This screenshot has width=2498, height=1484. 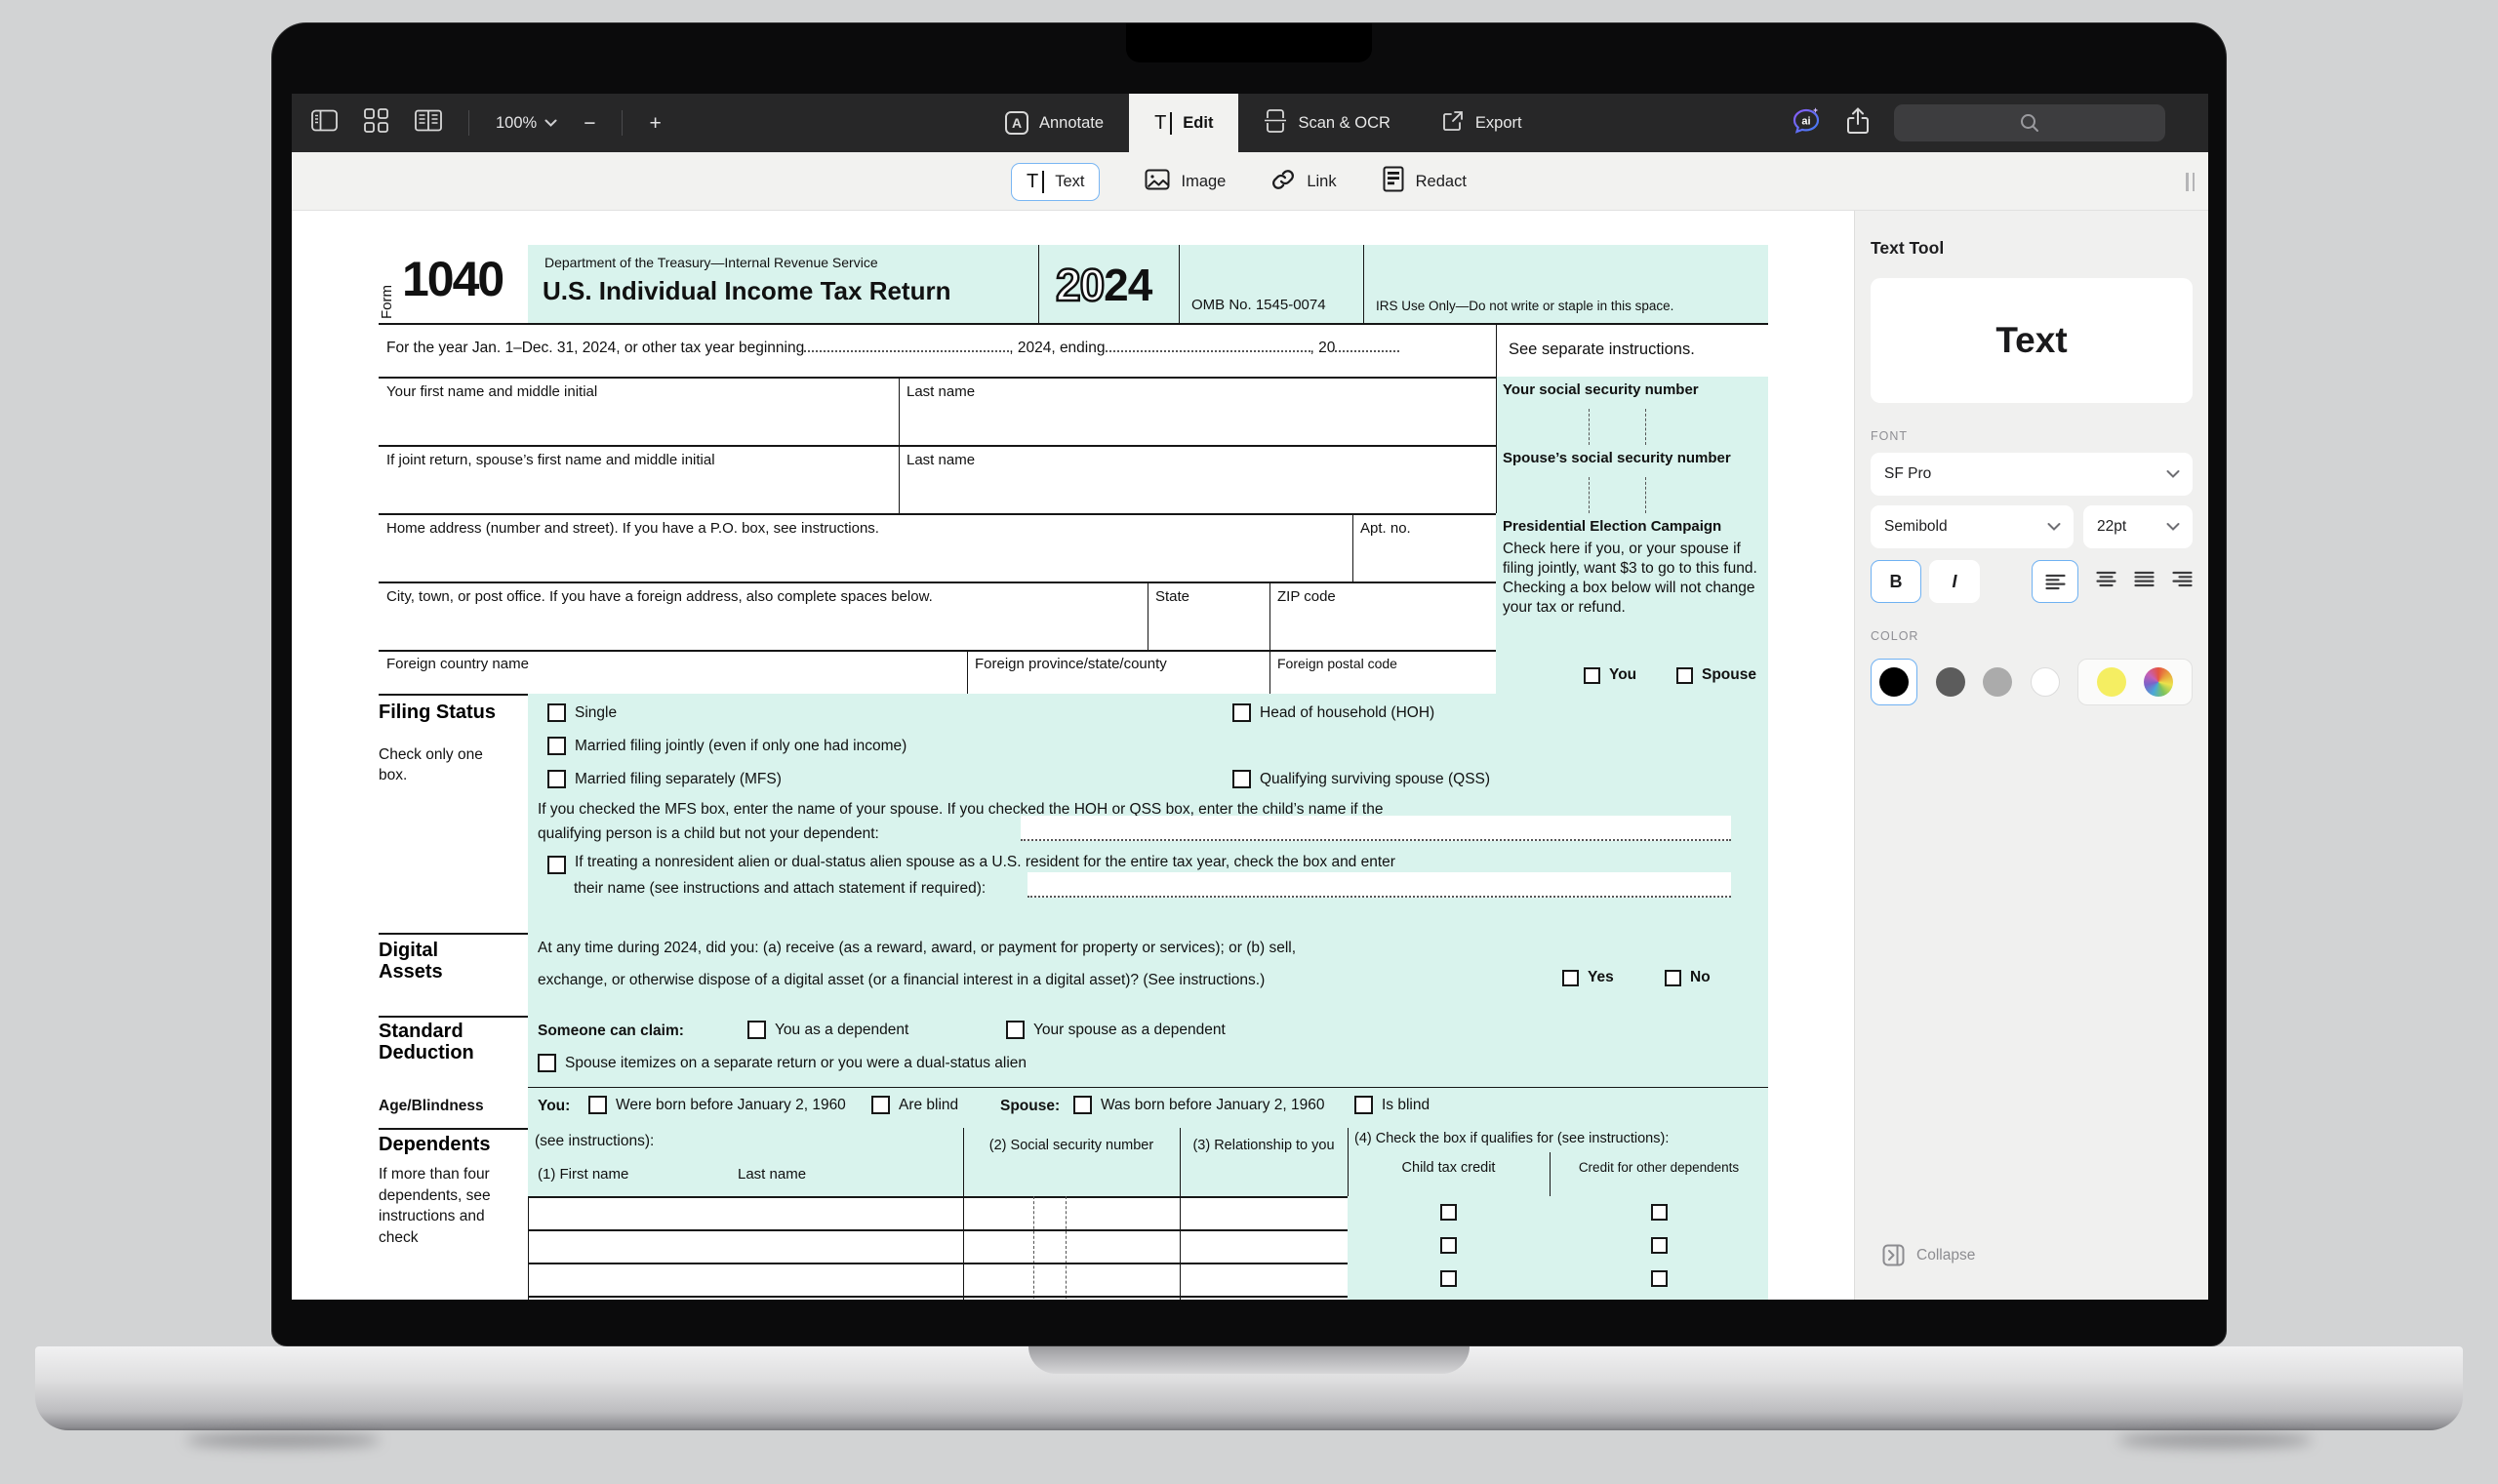 What do you see at coordinates (1972, 526) in the screenshot?
I see `font-weight-select: Semibold` at bounding box center [1972, 526].